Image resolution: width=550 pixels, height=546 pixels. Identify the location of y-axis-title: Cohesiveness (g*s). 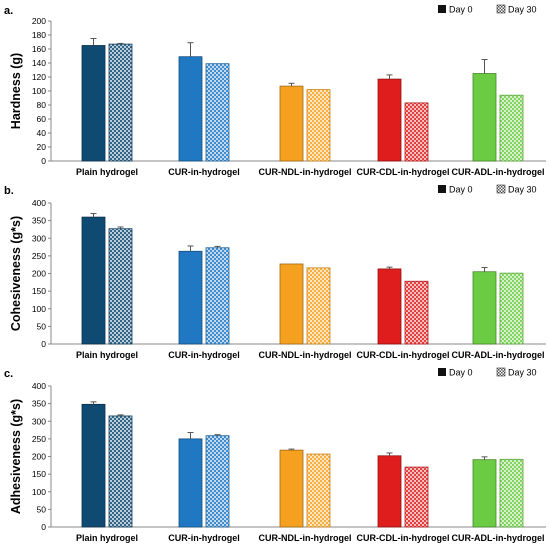
(16, 273).